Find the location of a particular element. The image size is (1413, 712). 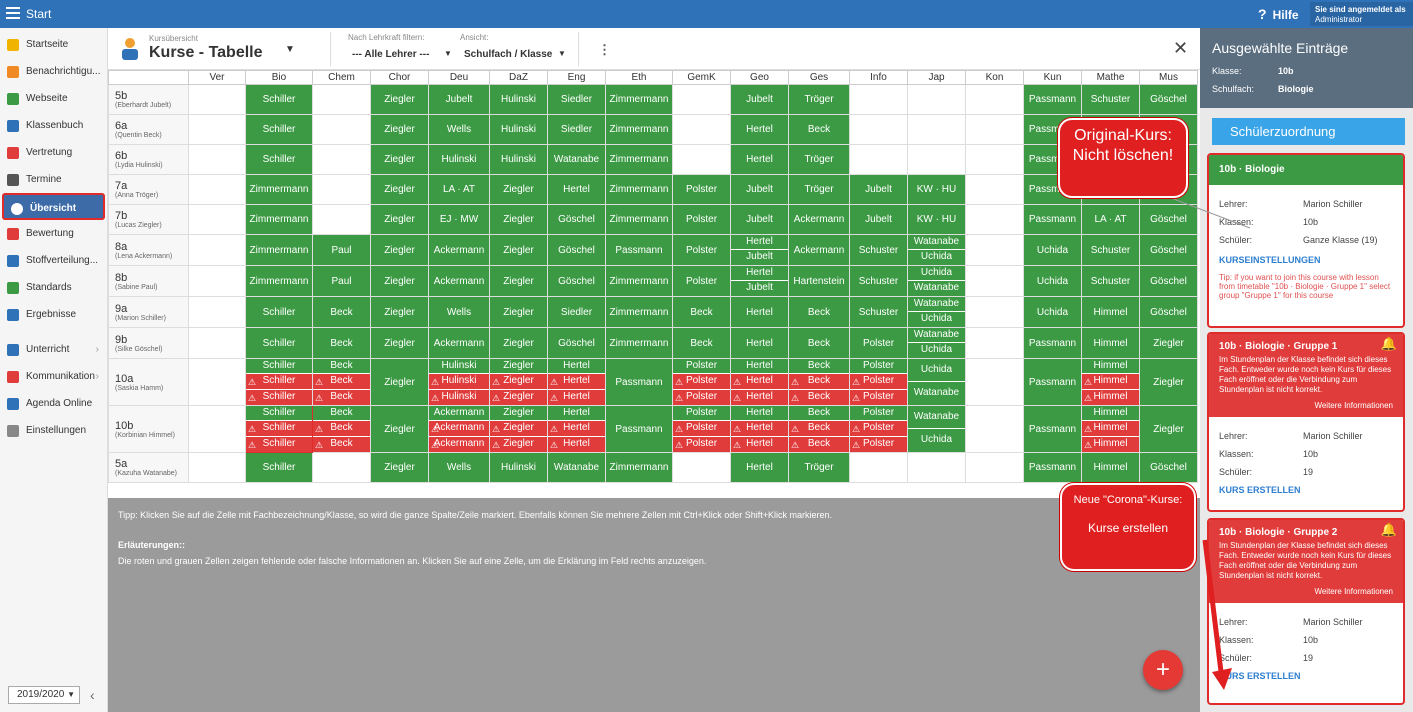

more-options-icon: ⋮ is located at coordinates (604, 49).